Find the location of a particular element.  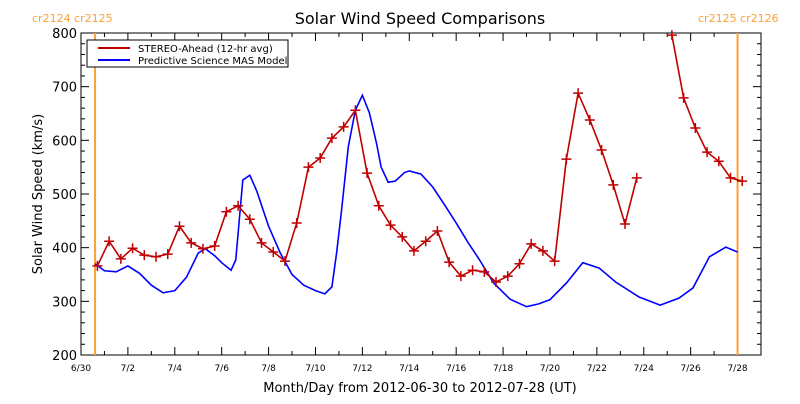

legend-label-mas: Predictive Science MAS Model is located at coordinates (212, 61).